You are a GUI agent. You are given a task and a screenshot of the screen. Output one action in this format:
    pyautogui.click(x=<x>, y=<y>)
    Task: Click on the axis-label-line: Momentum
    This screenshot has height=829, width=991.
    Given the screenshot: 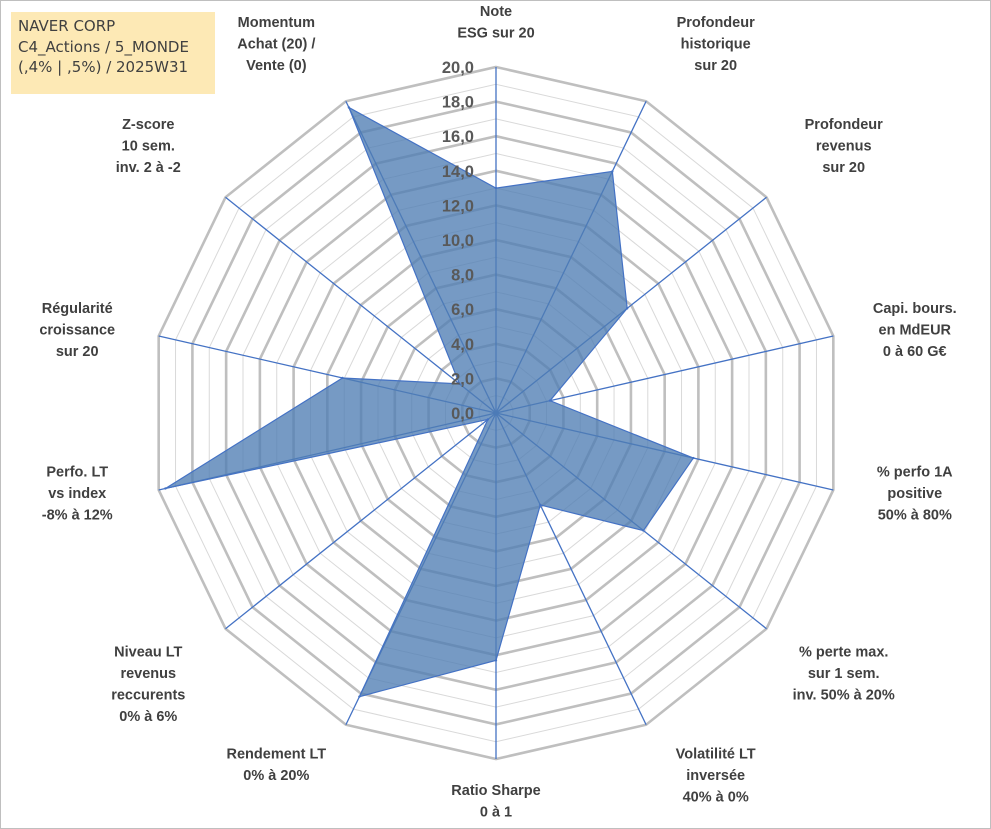 What is the action you would take?
    pyautogui.click(x=276, y=23)
    